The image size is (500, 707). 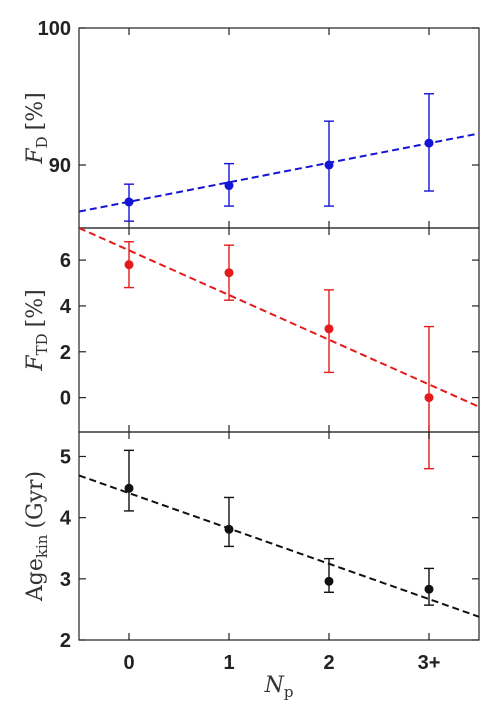 What do you see at coordinates (42, 142) in the screenshot?
I see `fd-ylabel-sub: D` at bounding box center [42, 142].